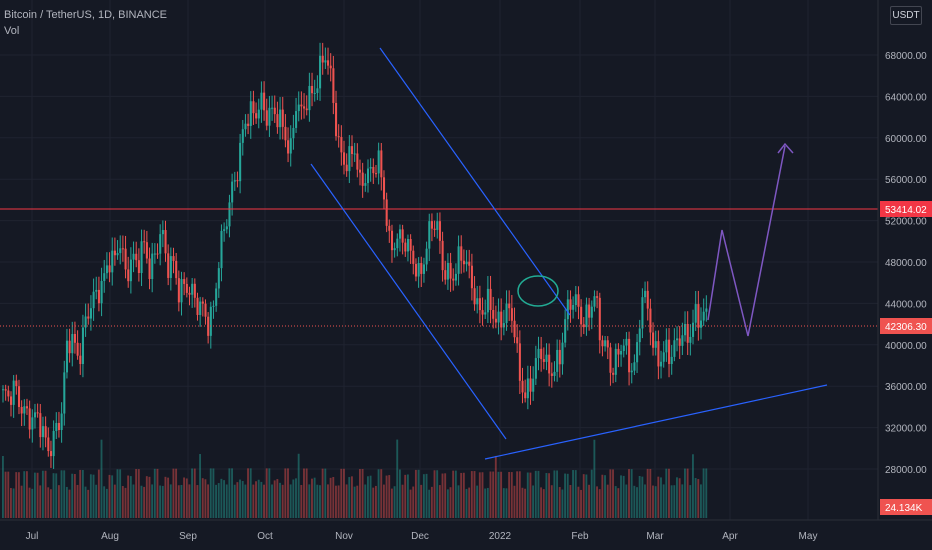 Image resolution: width=932 pixels, height=550 pixels. Describe the element at coordinates (265, 536) in the screenshot. I see `time-tick-label: Oct` at that location.